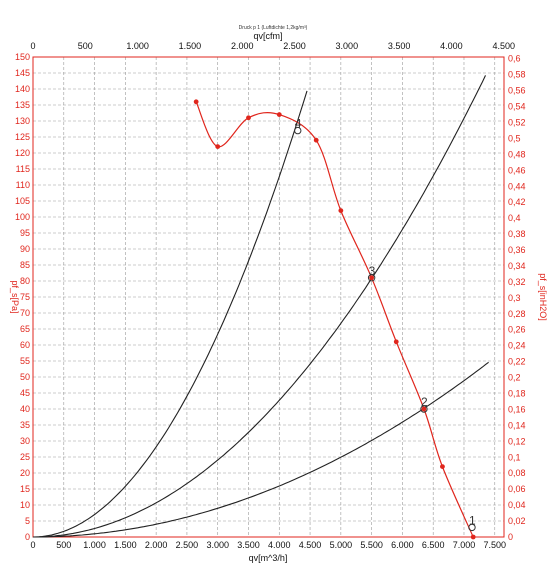 The height and width of the screenshot is (581, 550). I want to click on y-left-tick-label: 25, so click(25, 457).